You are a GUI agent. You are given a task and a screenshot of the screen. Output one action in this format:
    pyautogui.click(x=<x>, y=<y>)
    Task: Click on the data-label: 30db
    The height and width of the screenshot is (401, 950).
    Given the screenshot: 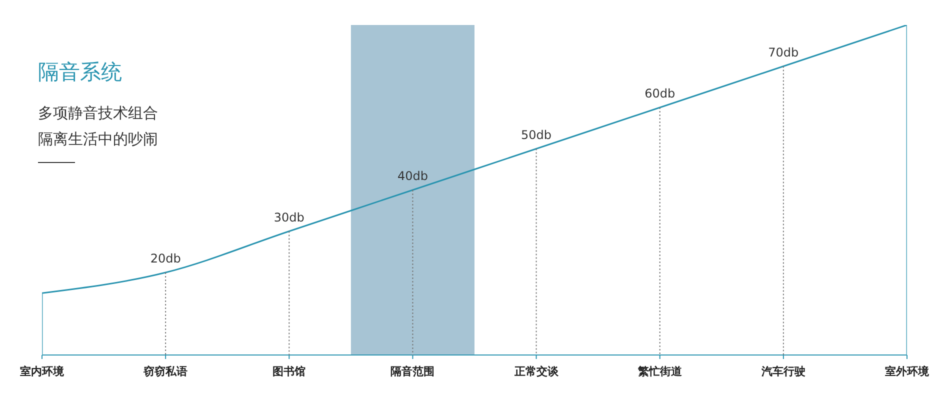 What is the action you would take?
    pyautogui.click(x=289, y=217)
    